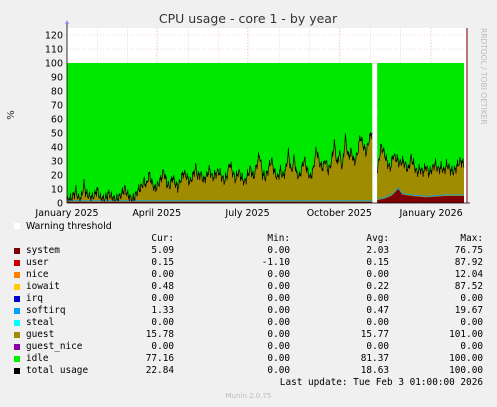 Image resolution: width=497 pixels, height=407 pixels. What do you see at coordinates (66, 213) in the screenshot?
I see `x-tick-label: January 2025` at bounding box center [66, 213].